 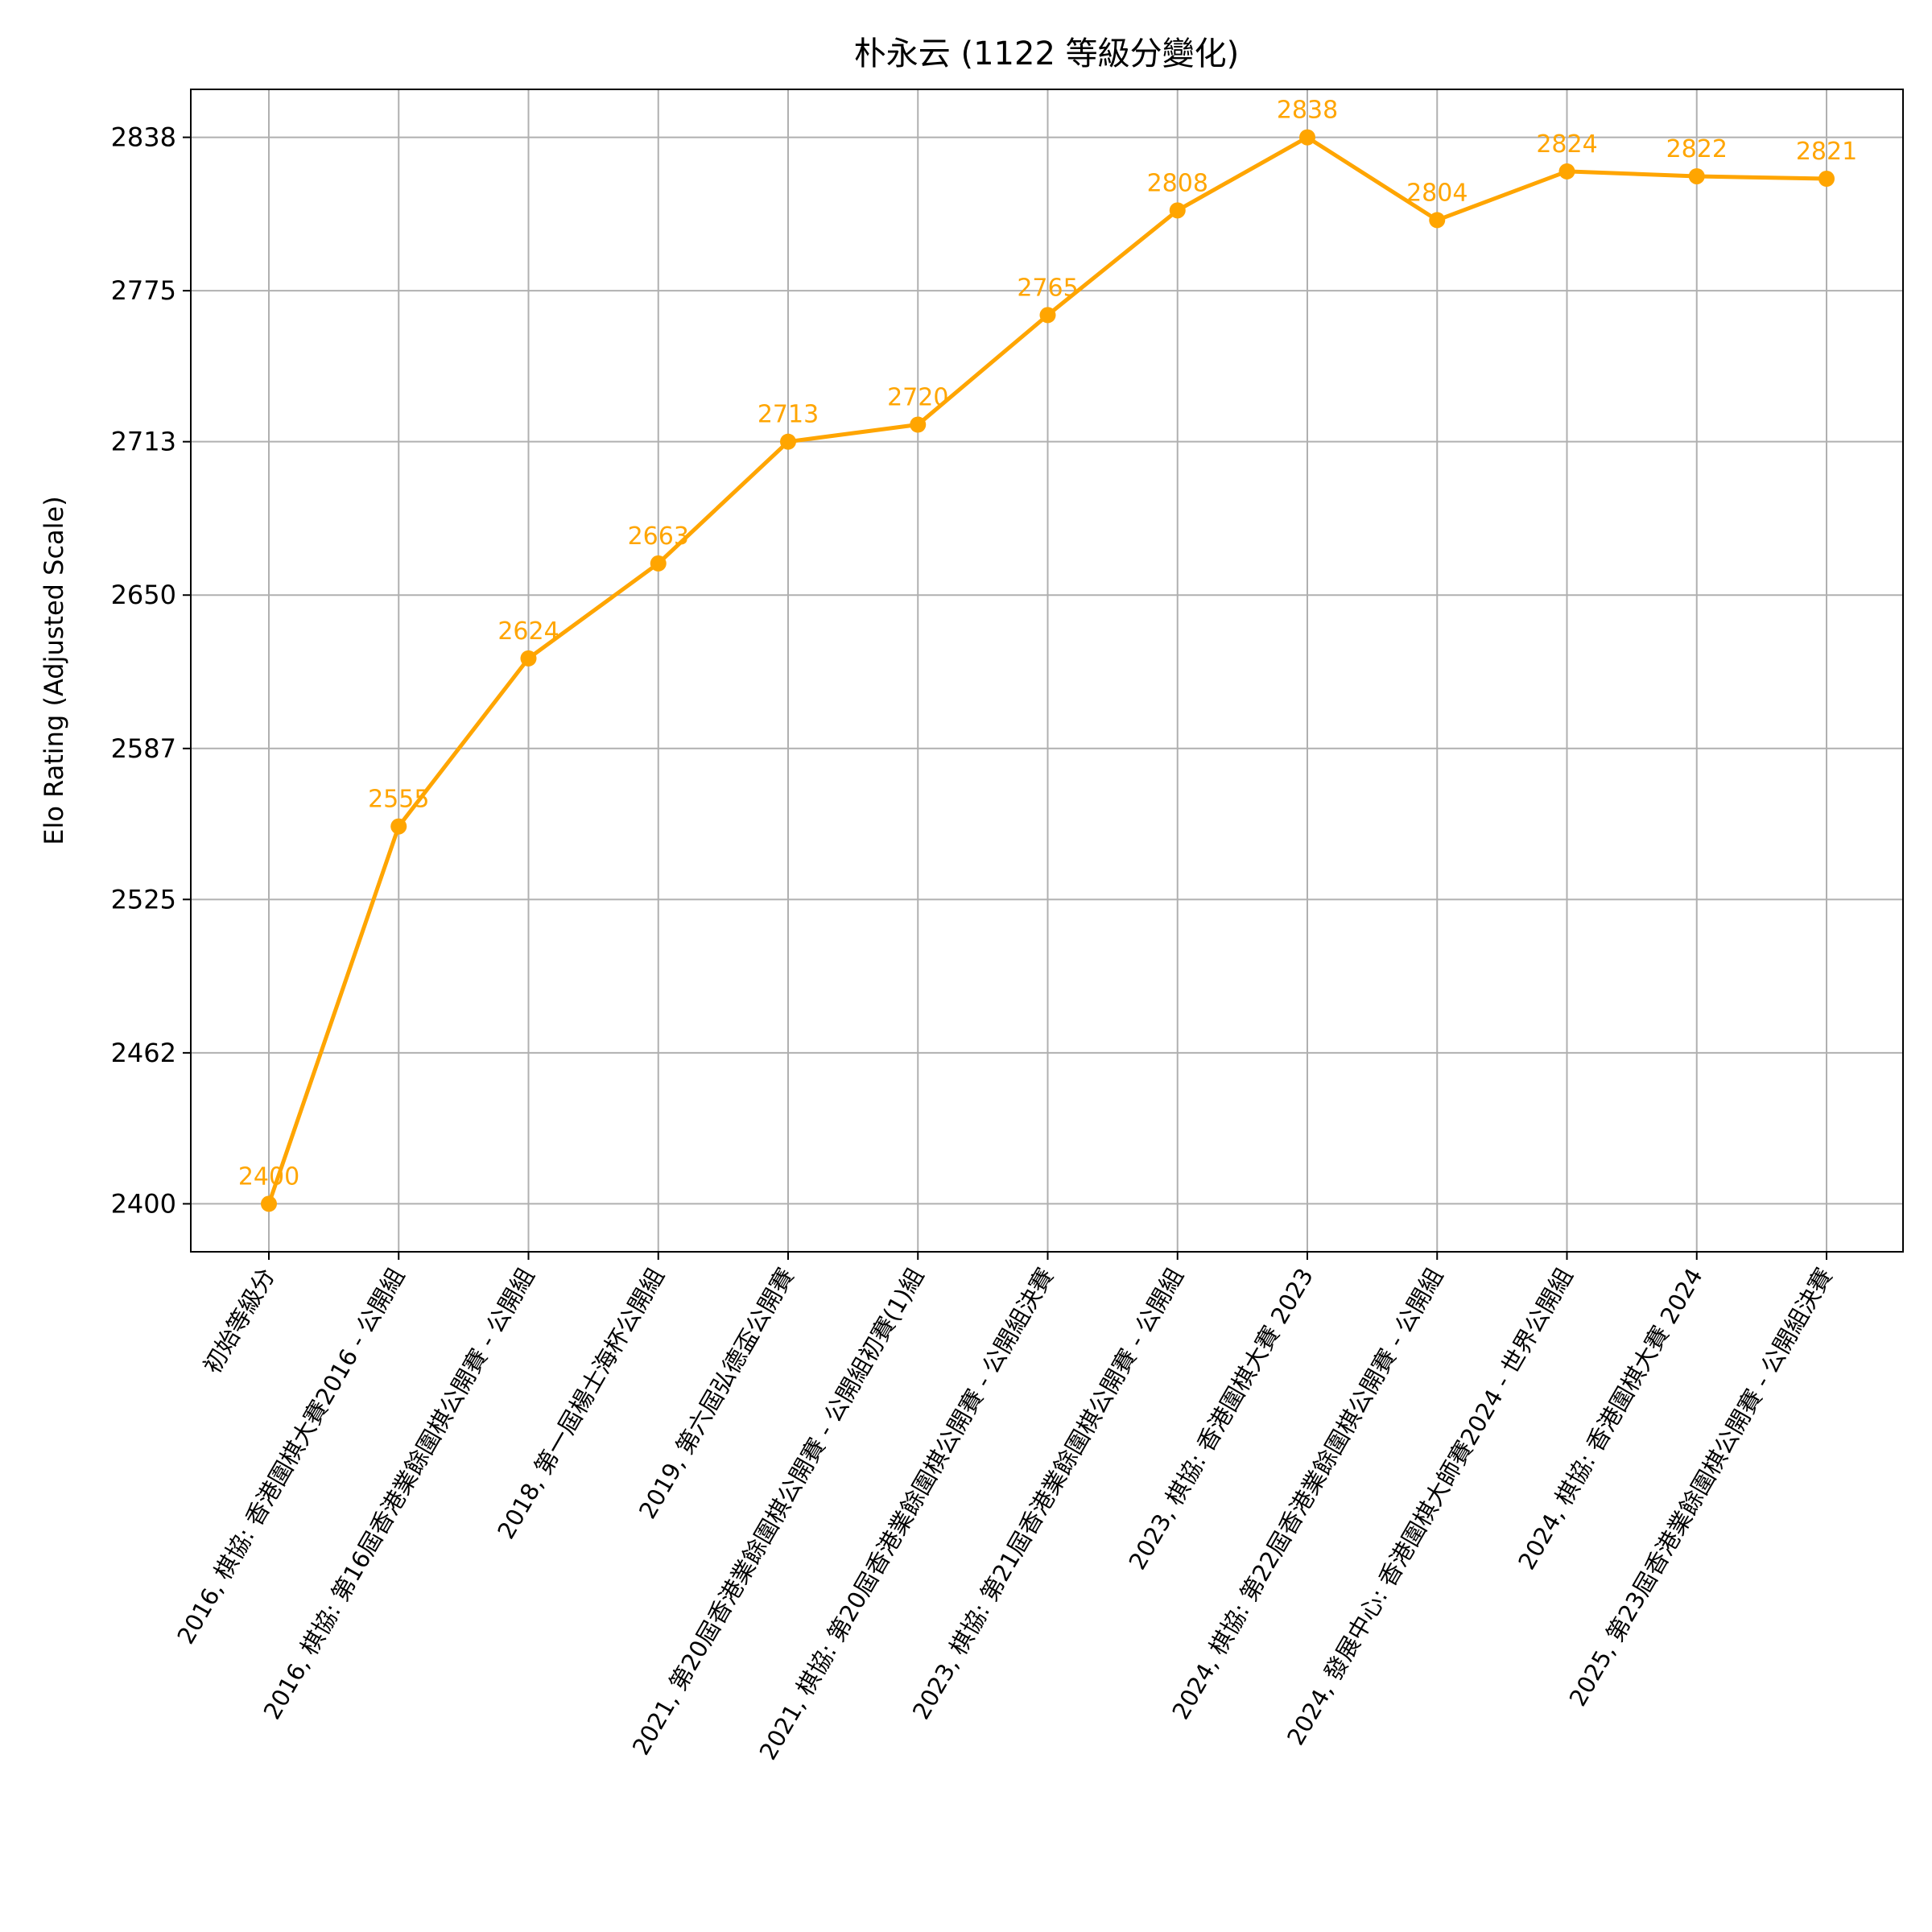 I want to click on y-tick-label: 2650, so click(x=143, y=595).